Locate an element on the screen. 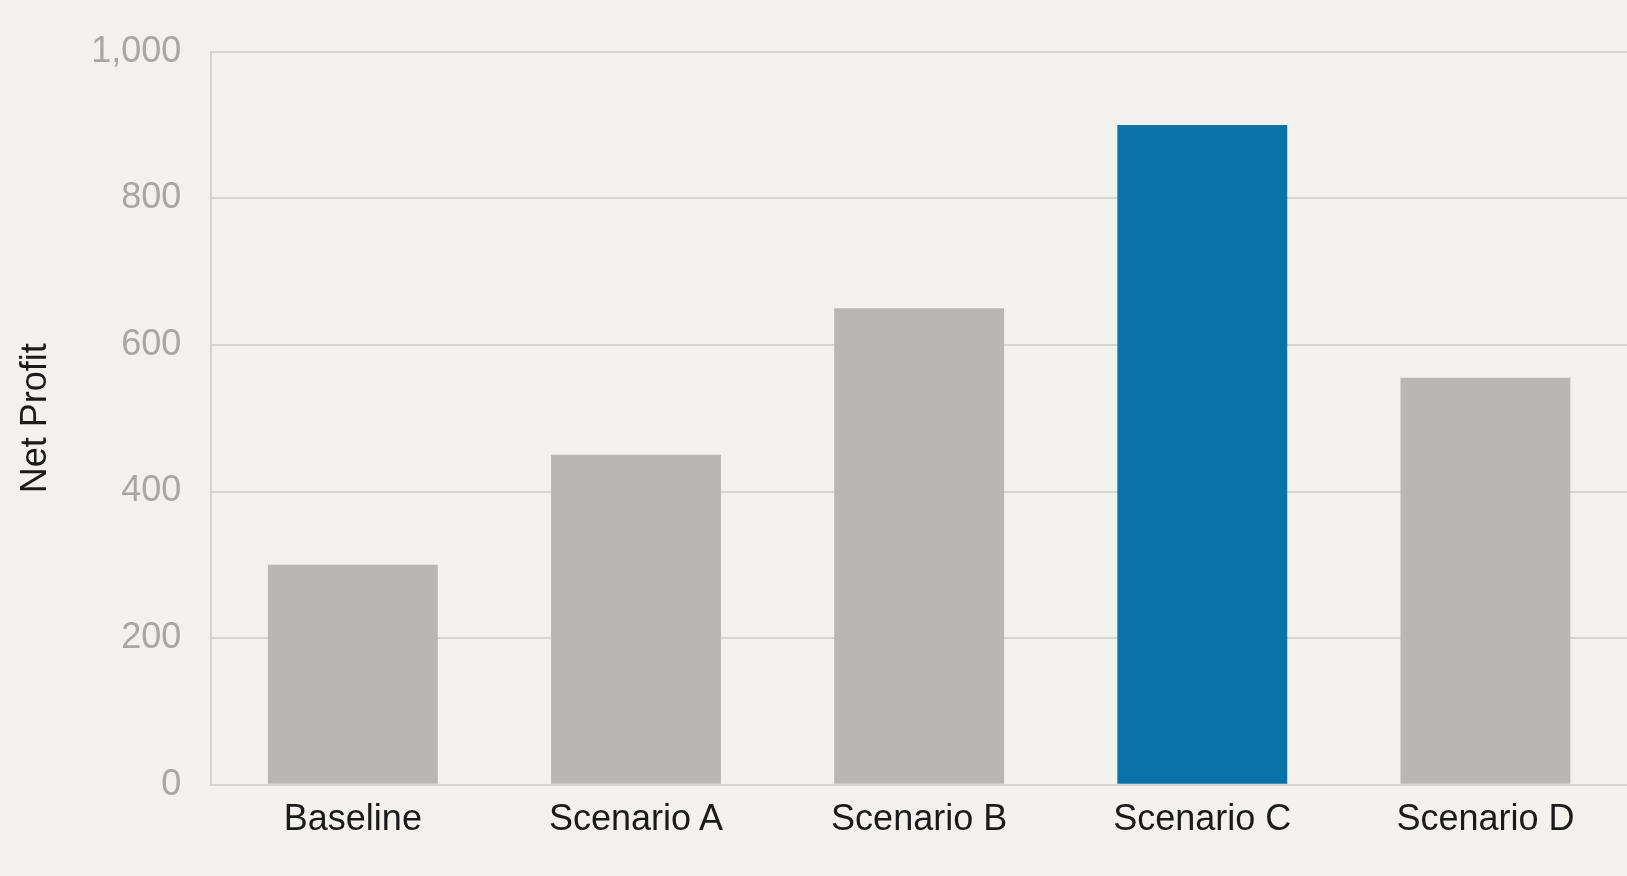  y-tick-label: 800 is located at coordinates (151, 196).